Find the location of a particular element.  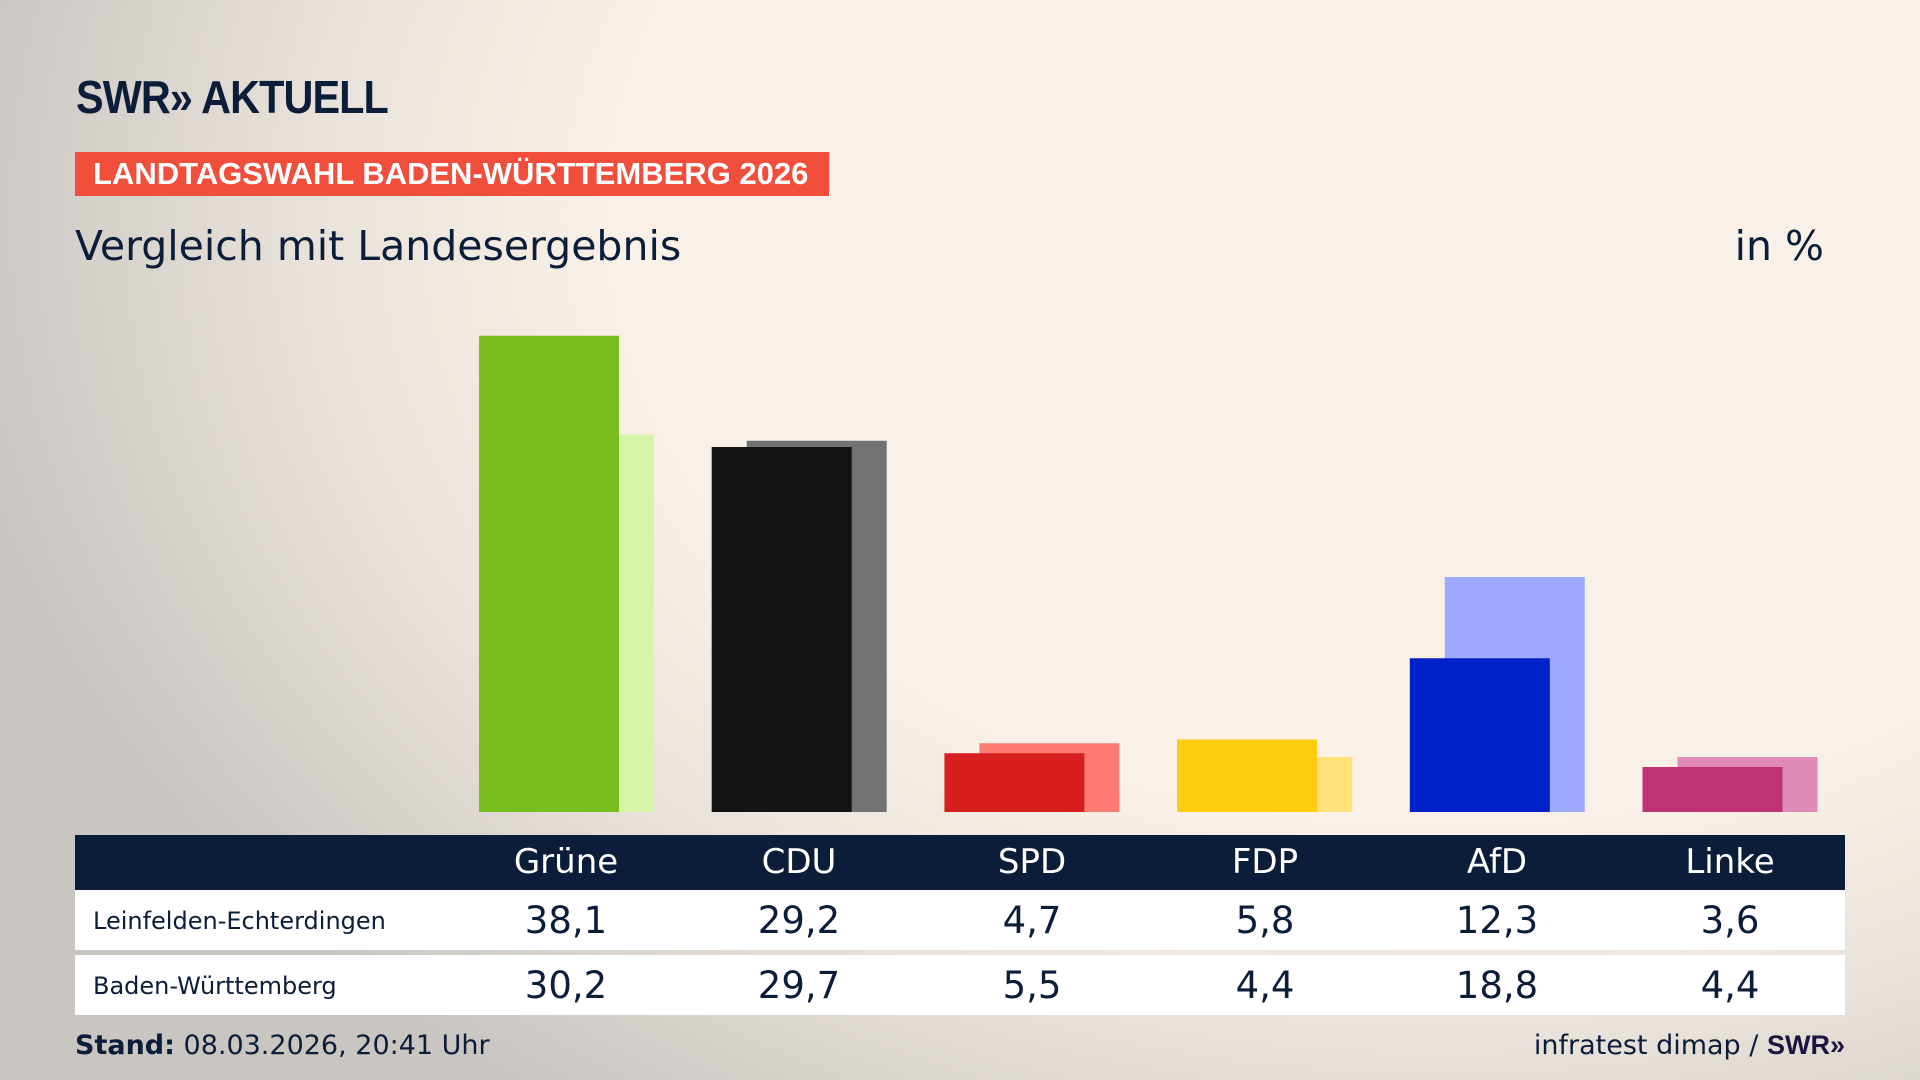

value-cell: 18,8 is located at coordinates (1497, 985).